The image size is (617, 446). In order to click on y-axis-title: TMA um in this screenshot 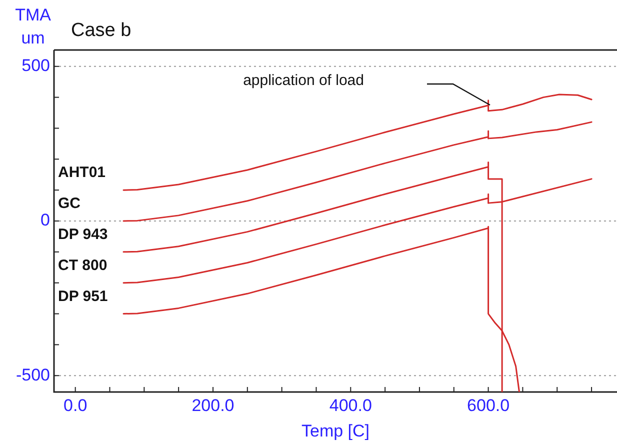, I will do `click(33, 27)`.